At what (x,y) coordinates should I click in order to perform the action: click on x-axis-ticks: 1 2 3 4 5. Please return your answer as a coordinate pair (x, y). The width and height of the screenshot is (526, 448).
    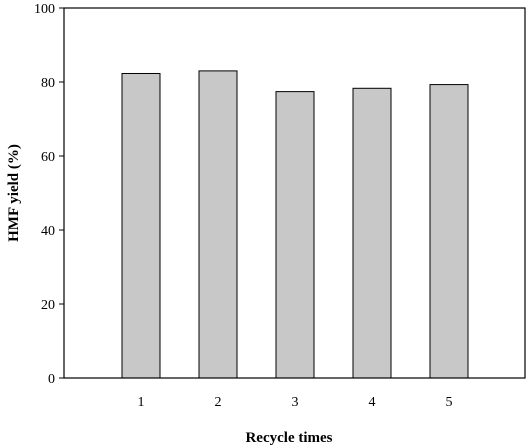
    Looking at the image, I should click on (295, 402).